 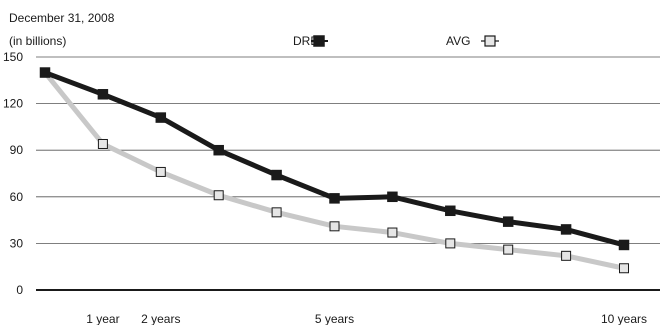 What do you see at coordinates (17, 243) in the screenshot?
I see `y-tick-label: 30` at bounding box center [17, 243].